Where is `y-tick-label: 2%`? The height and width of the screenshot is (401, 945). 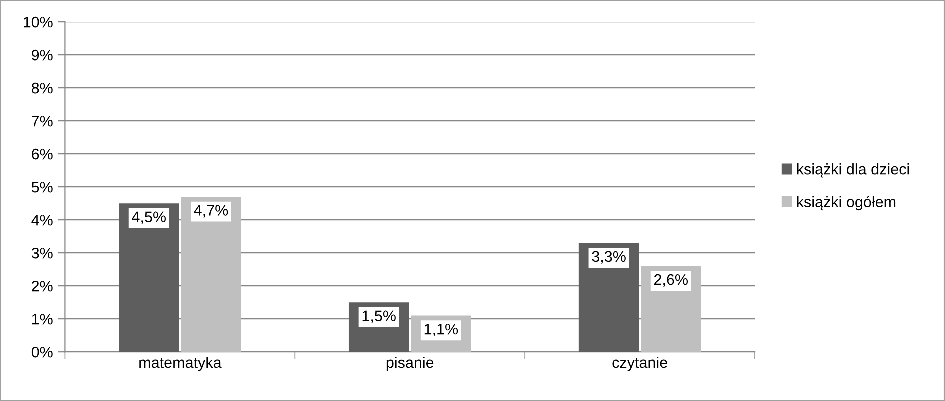 y-tick-label: 2% is located at coordinates (42, 286).